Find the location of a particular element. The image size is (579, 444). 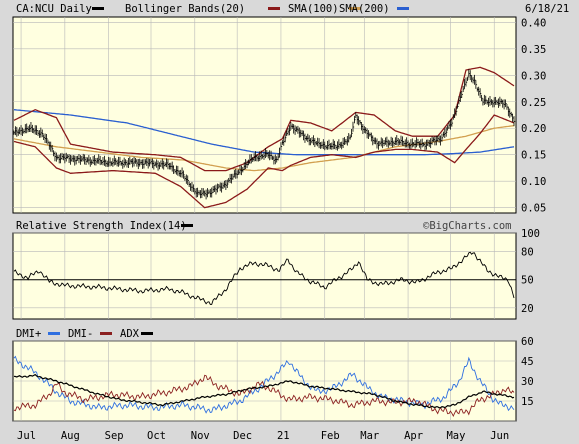

x-tick-label: Aug is located at coordinates (70, 436).